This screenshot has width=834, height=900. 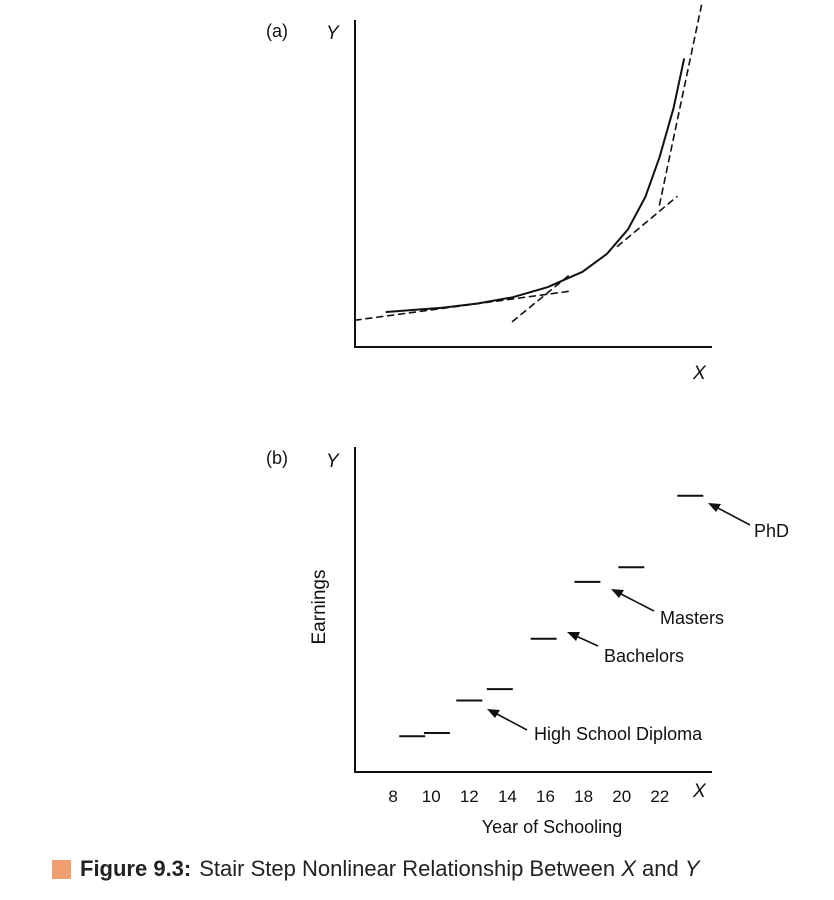 I want to click on panel-b-x-tick-label: 8, so click(x=392, y=796).